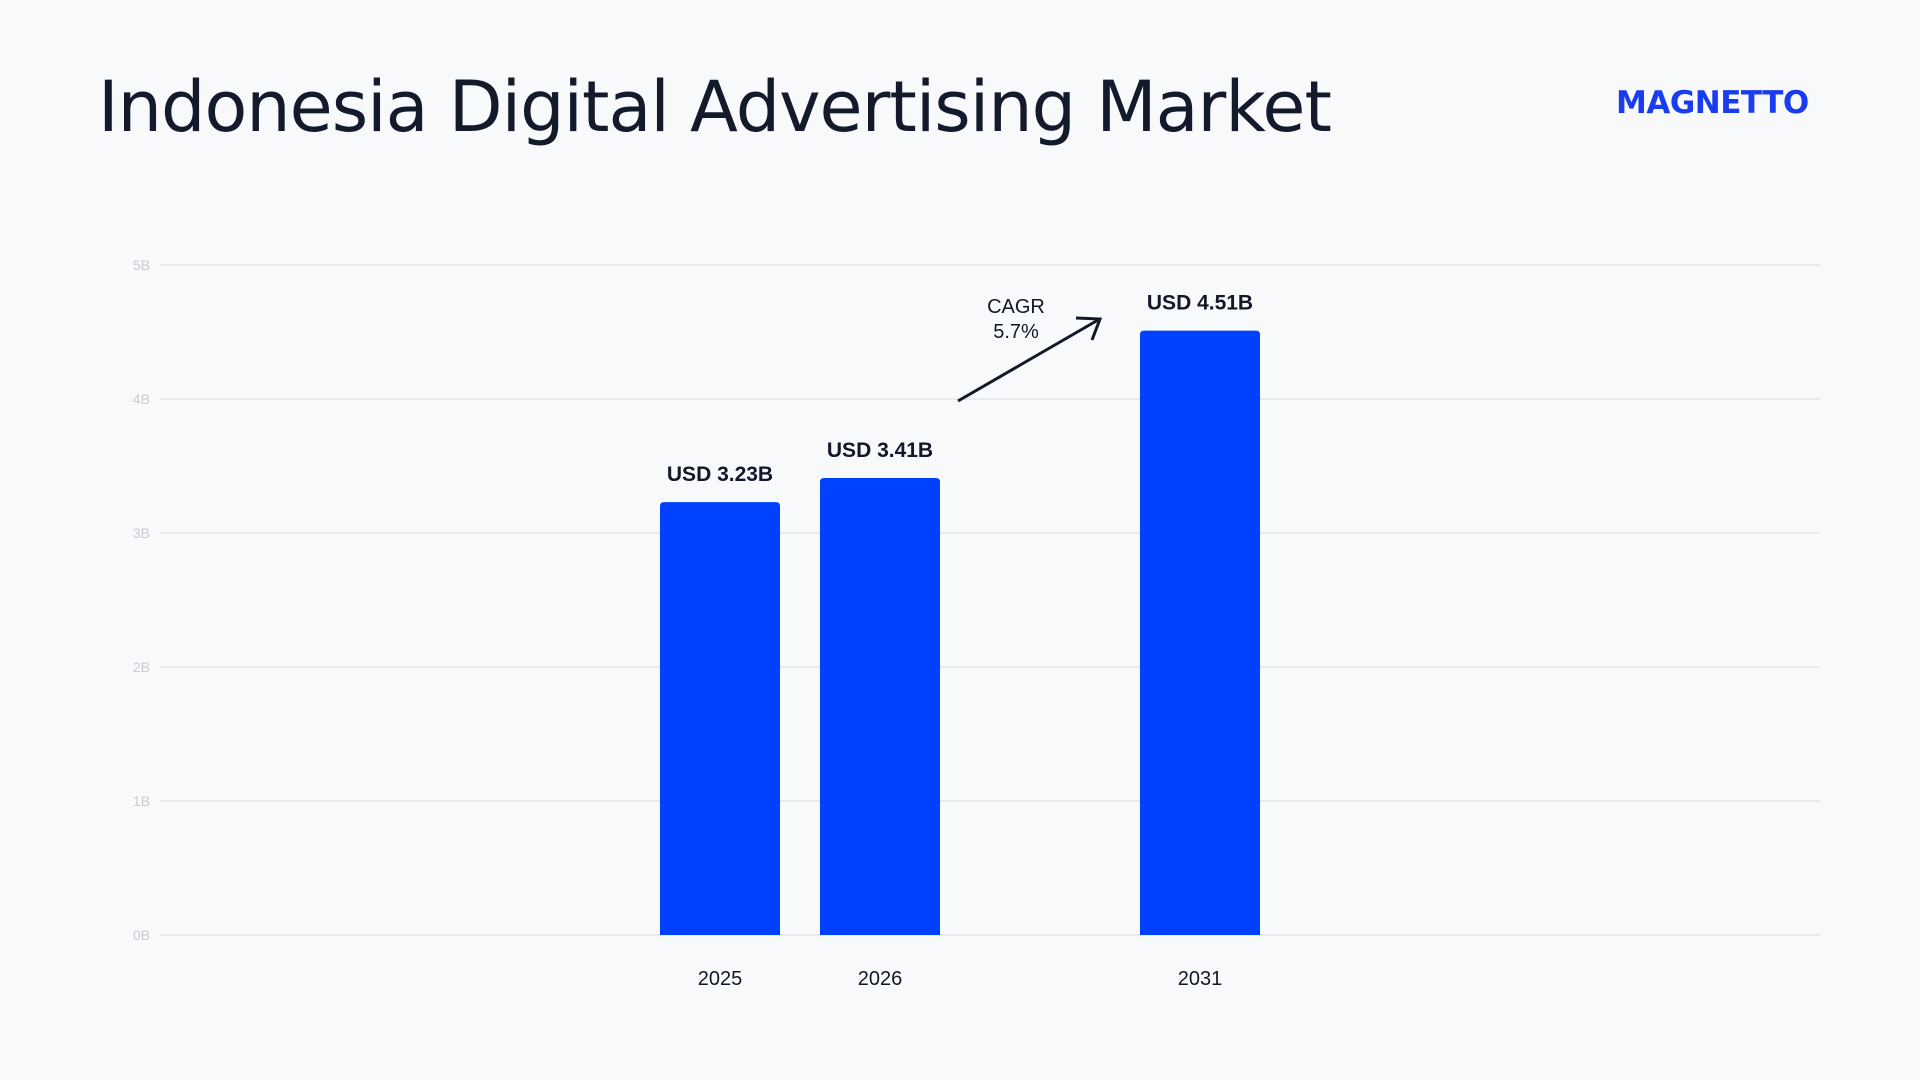  I want to click on logo-wordmark: MAGNETTO, so click(1712, 101).